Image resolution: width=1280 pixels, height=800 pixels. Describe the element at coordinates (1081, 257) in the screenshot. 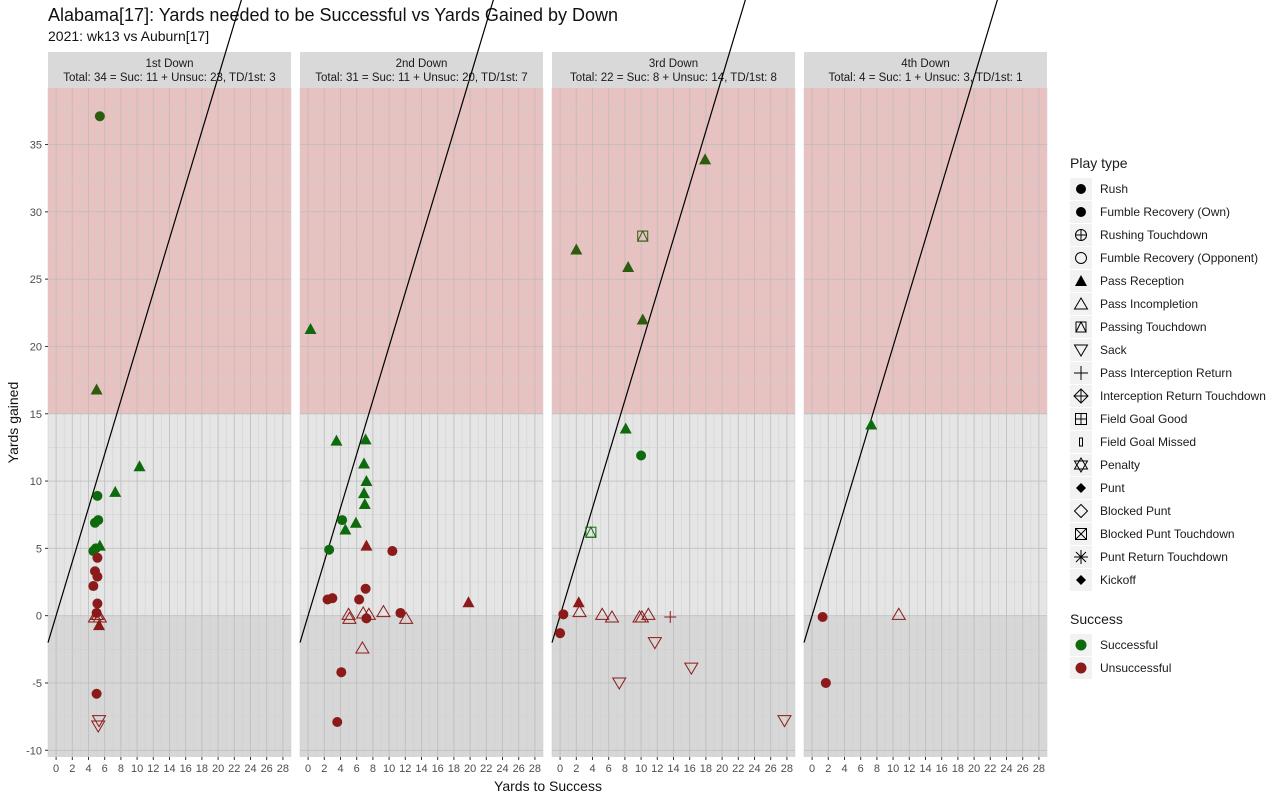

I see `open-circle-icon` at that location.